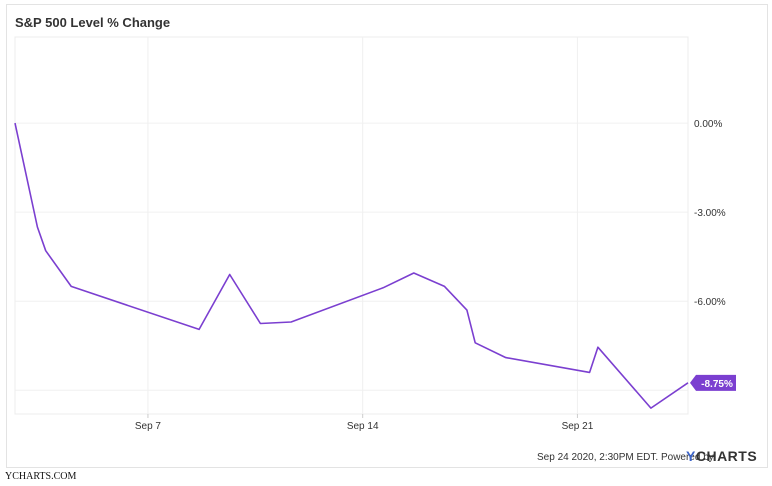  What do you see at coordinates (691, 456) in the screenshot?
I see `ycharts-logo-y: Y` at bounding box center [691, 456].